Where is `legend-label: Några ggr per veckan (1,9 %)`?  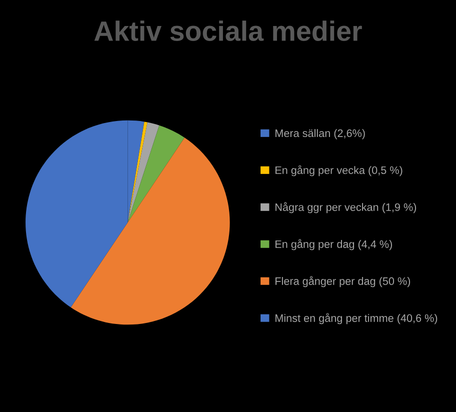 legend-label: Några ggr per veckan (1,9 %) is located at coordinates (346, 208).